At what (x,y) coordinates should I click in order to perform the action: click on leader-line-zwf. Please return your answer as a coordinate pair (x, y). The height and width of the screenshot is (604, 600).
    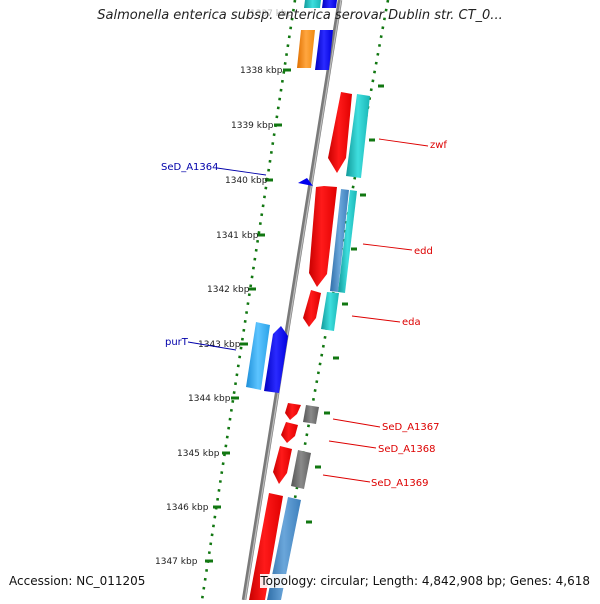
    Looking at the image, I should click on (403, 142).